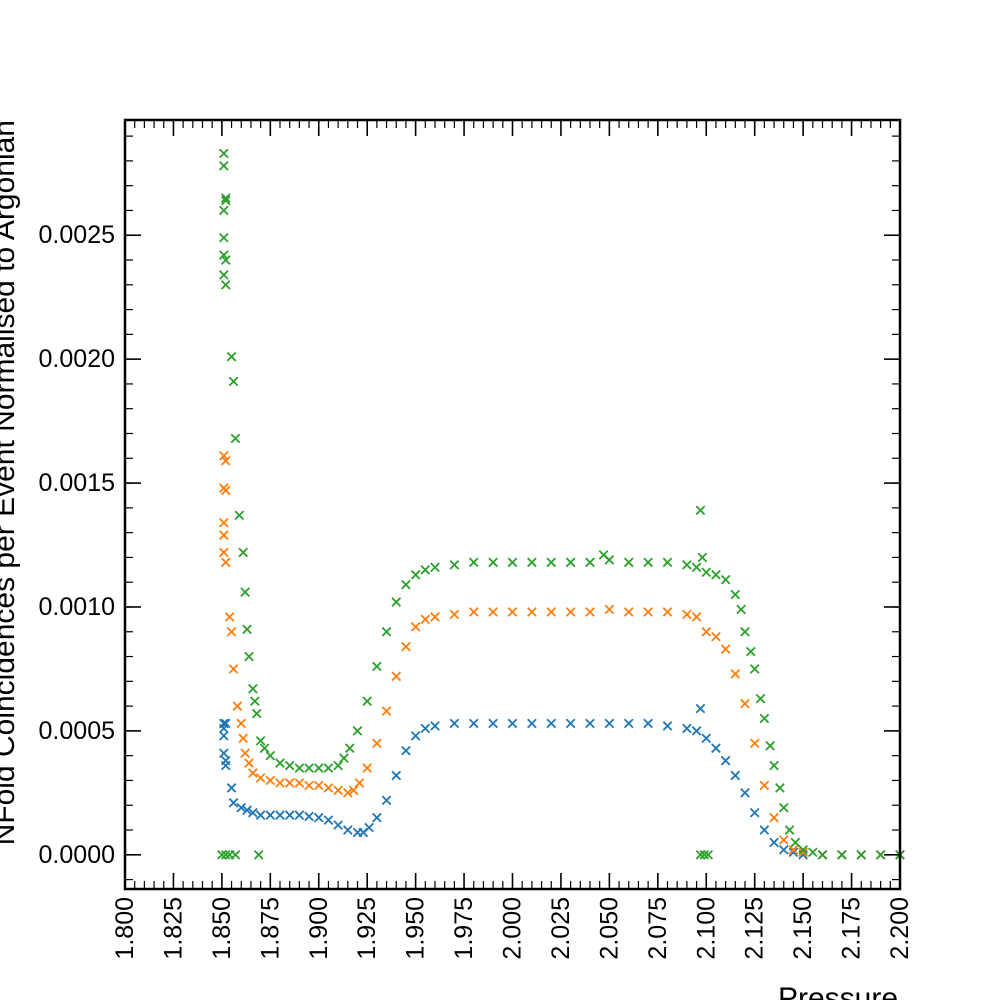 The image size is (1000, 1005). I want to click on x-tick-label: 1.850, so click(222, 928).